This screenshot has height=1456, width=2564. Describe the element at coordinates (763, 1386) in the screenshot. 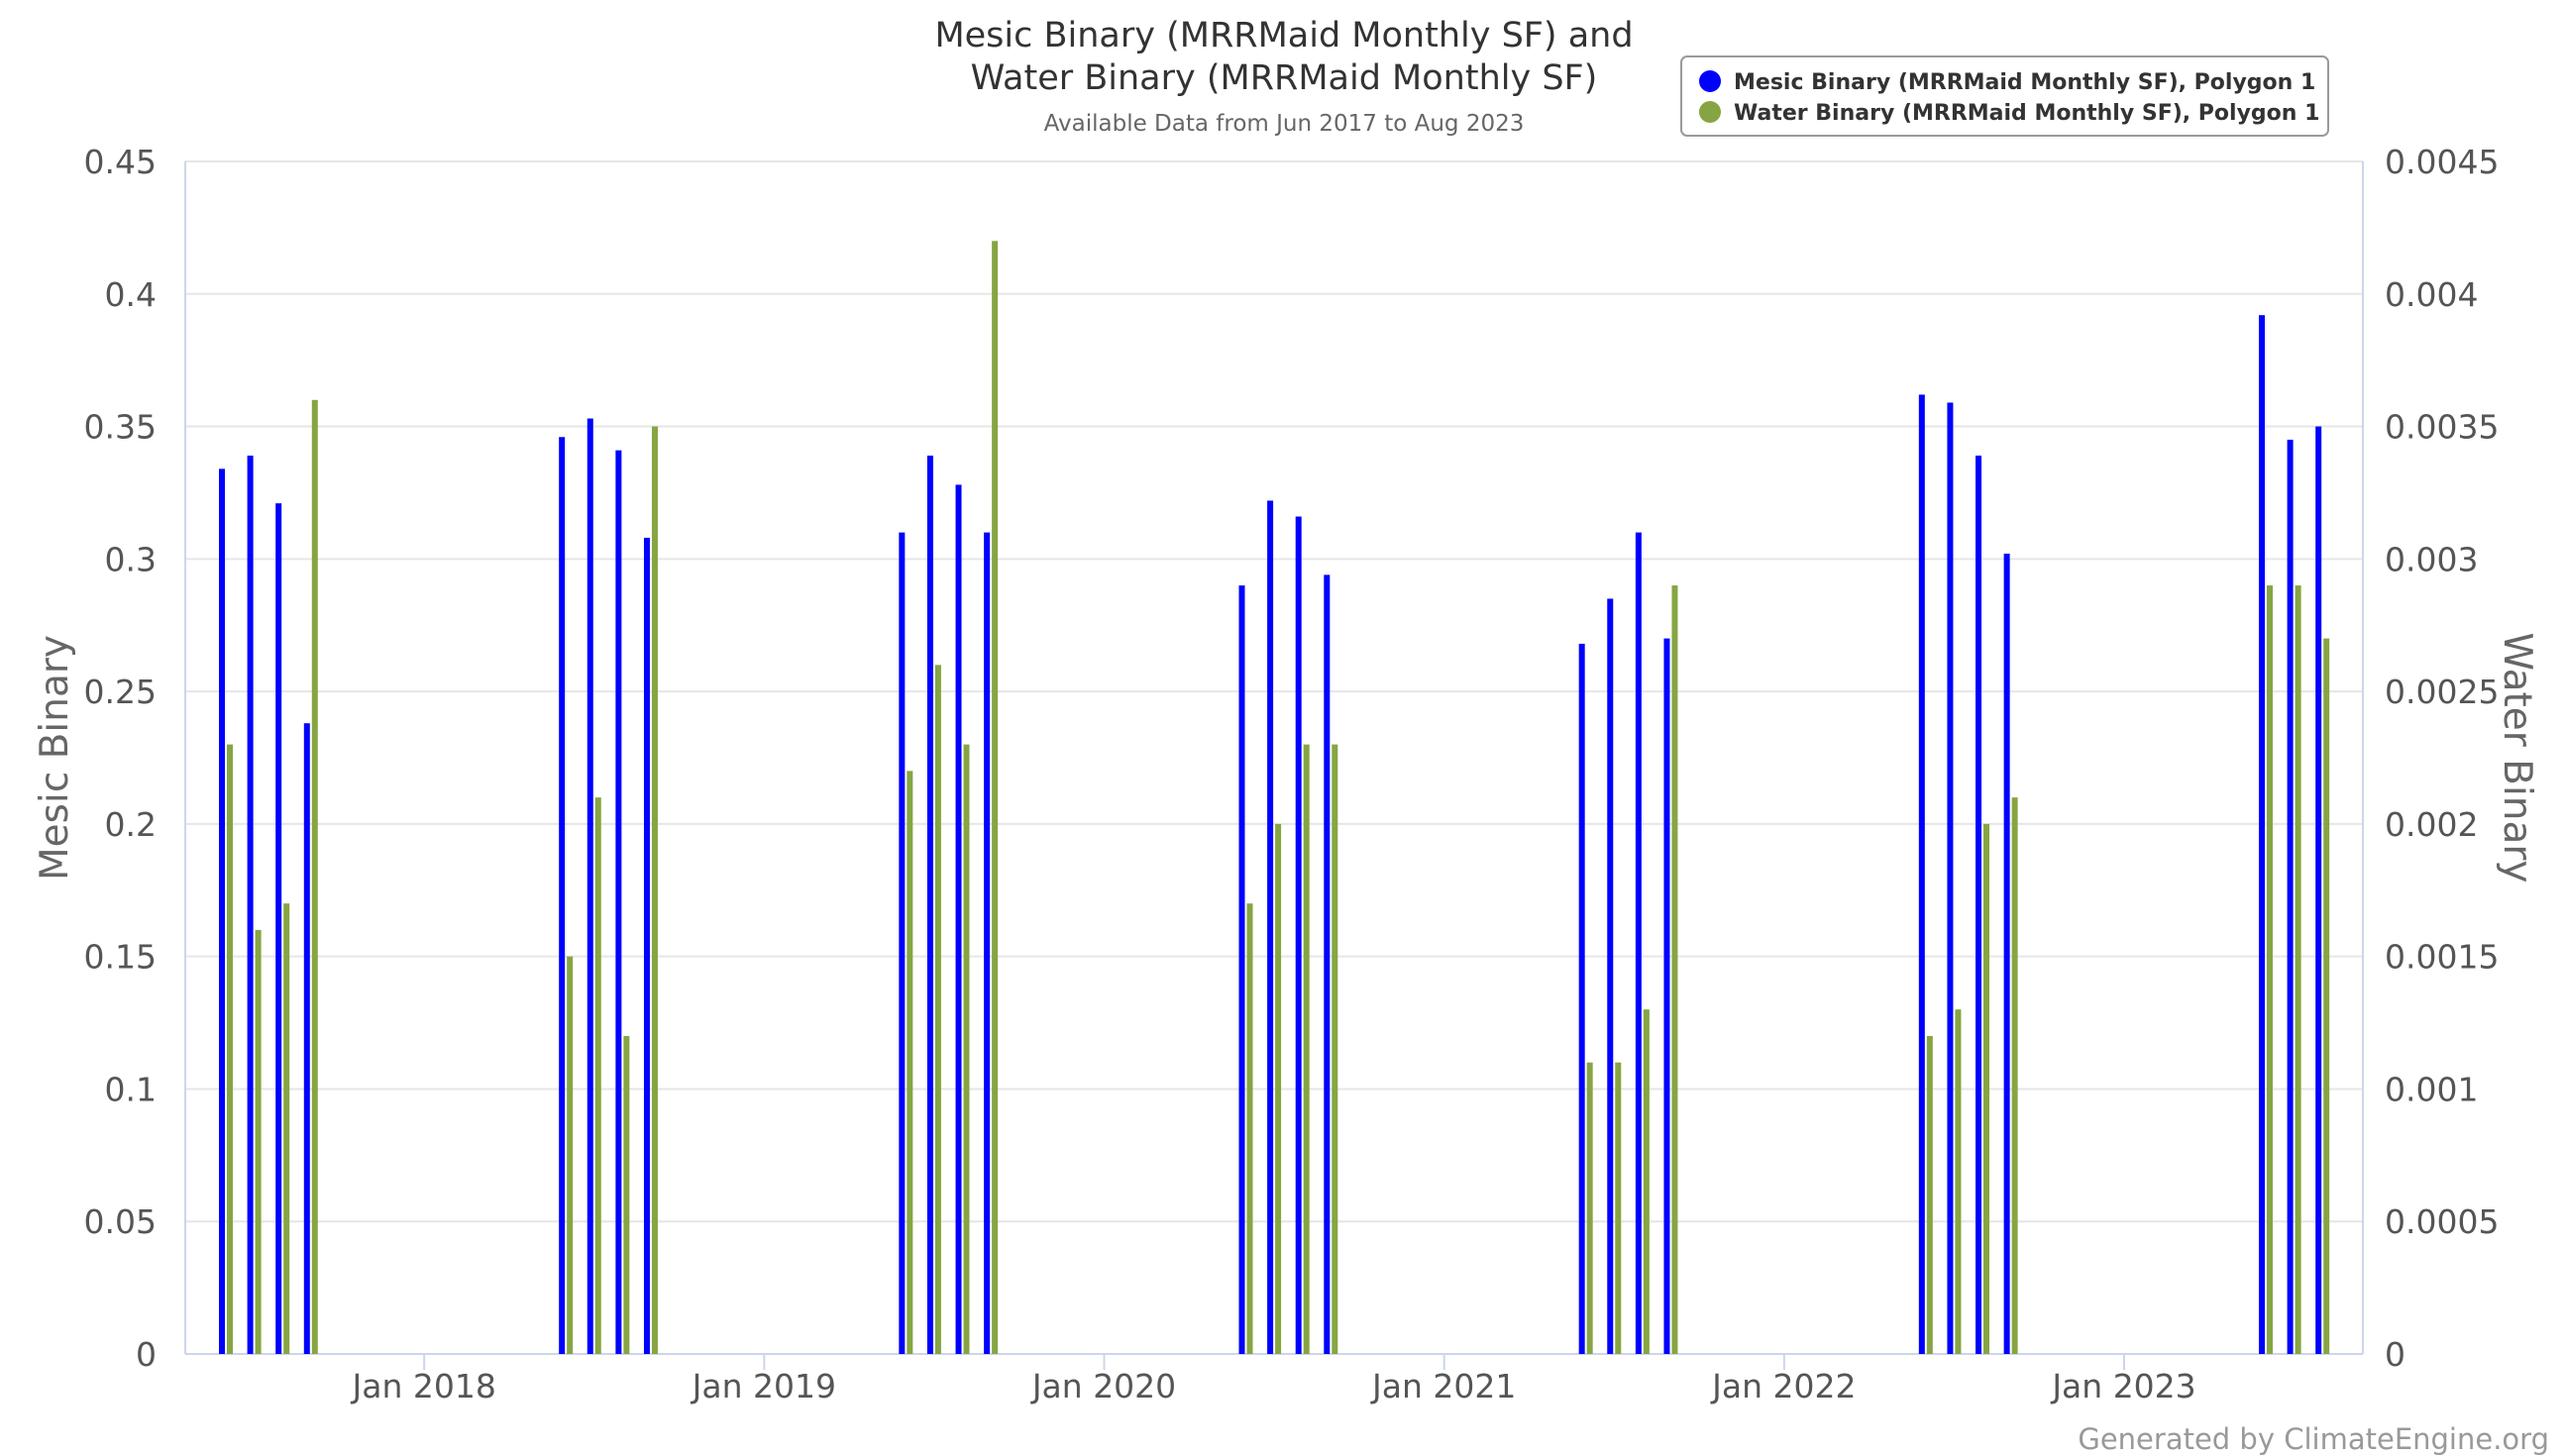

I see `x-tick-label: Jan 2019` at that location.